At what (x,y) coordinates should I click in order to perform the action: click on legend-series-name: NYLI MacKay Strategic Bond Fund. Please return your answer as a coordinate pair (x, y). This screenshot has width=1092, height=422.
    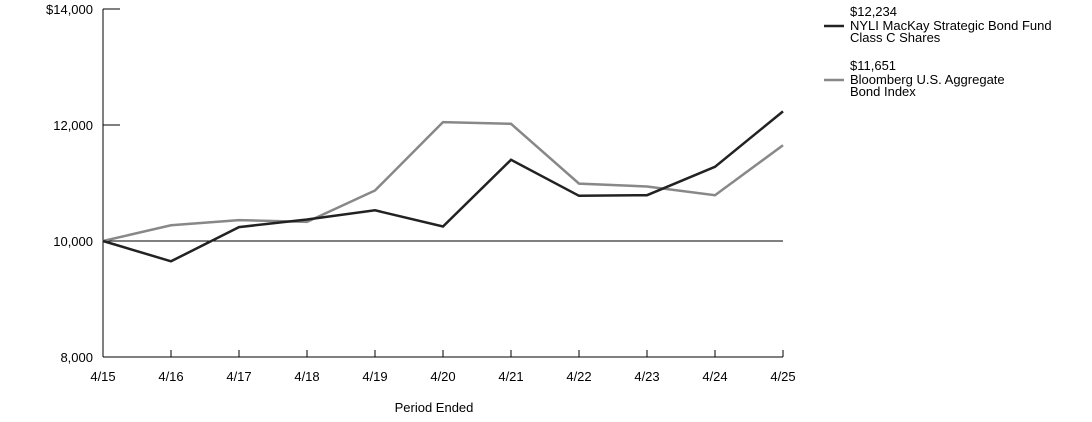
    Looking at the image, I should click on (951, 25).